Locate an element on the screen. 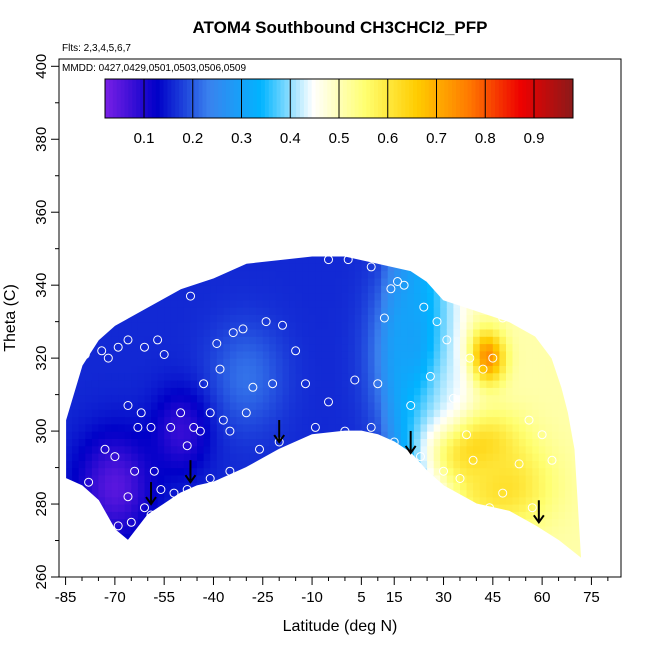 The width and height of the screenshot is (650, 650). sample-point is located at coordinates (552, 460).